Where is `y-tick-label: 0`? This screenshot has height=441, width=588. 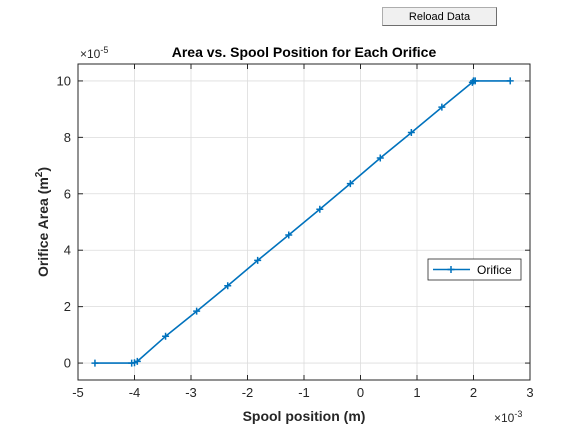 y-tick-label: 0 is located at coordinates (67, 363).